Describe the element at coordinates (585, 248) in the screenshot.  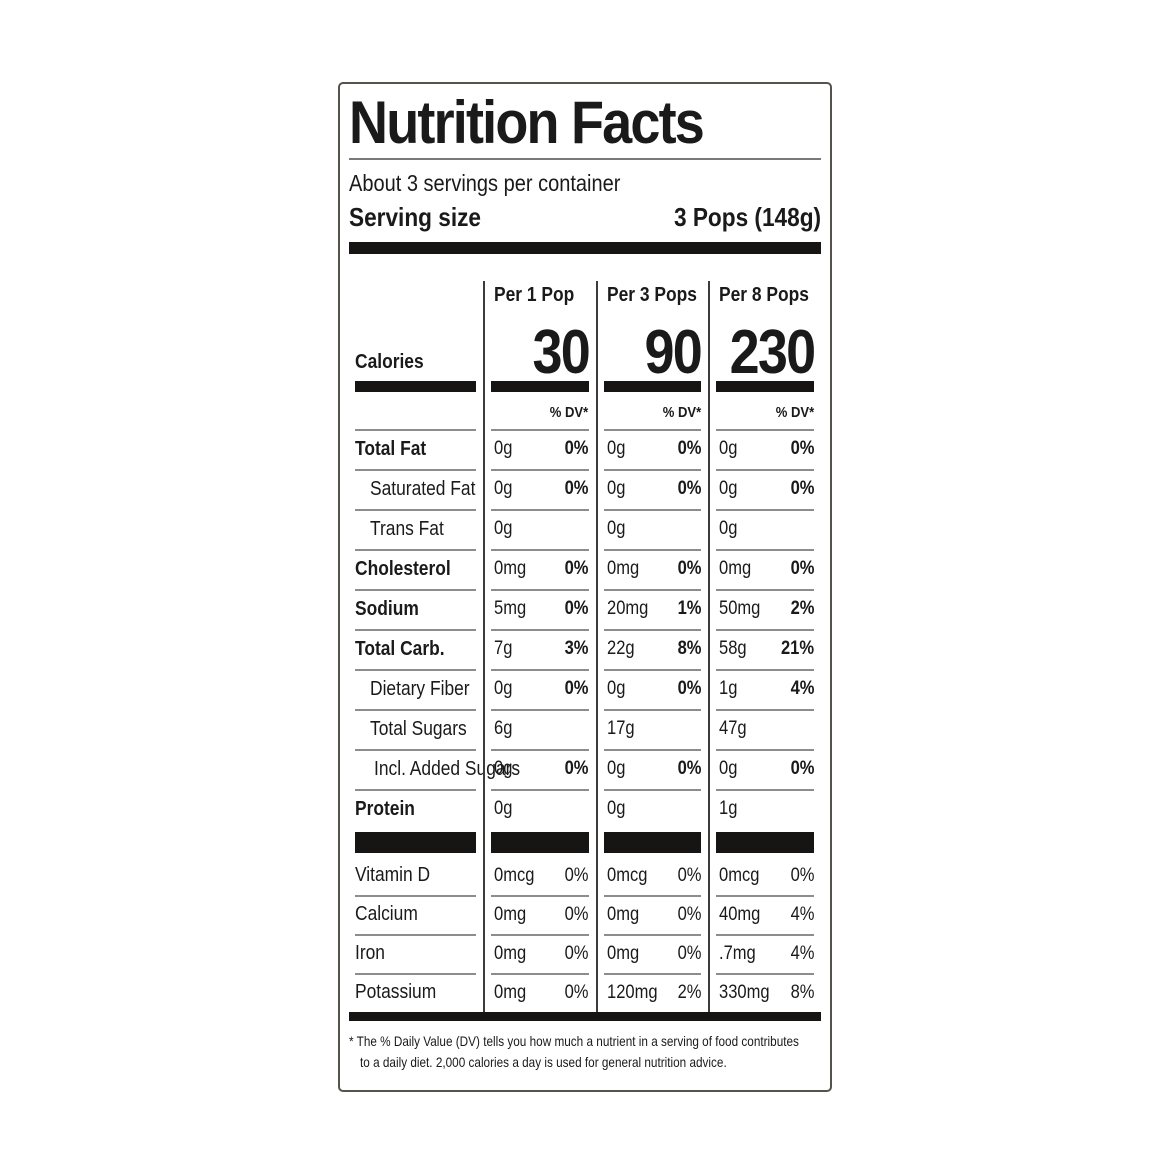
I see `header-thick-bar` at that location.